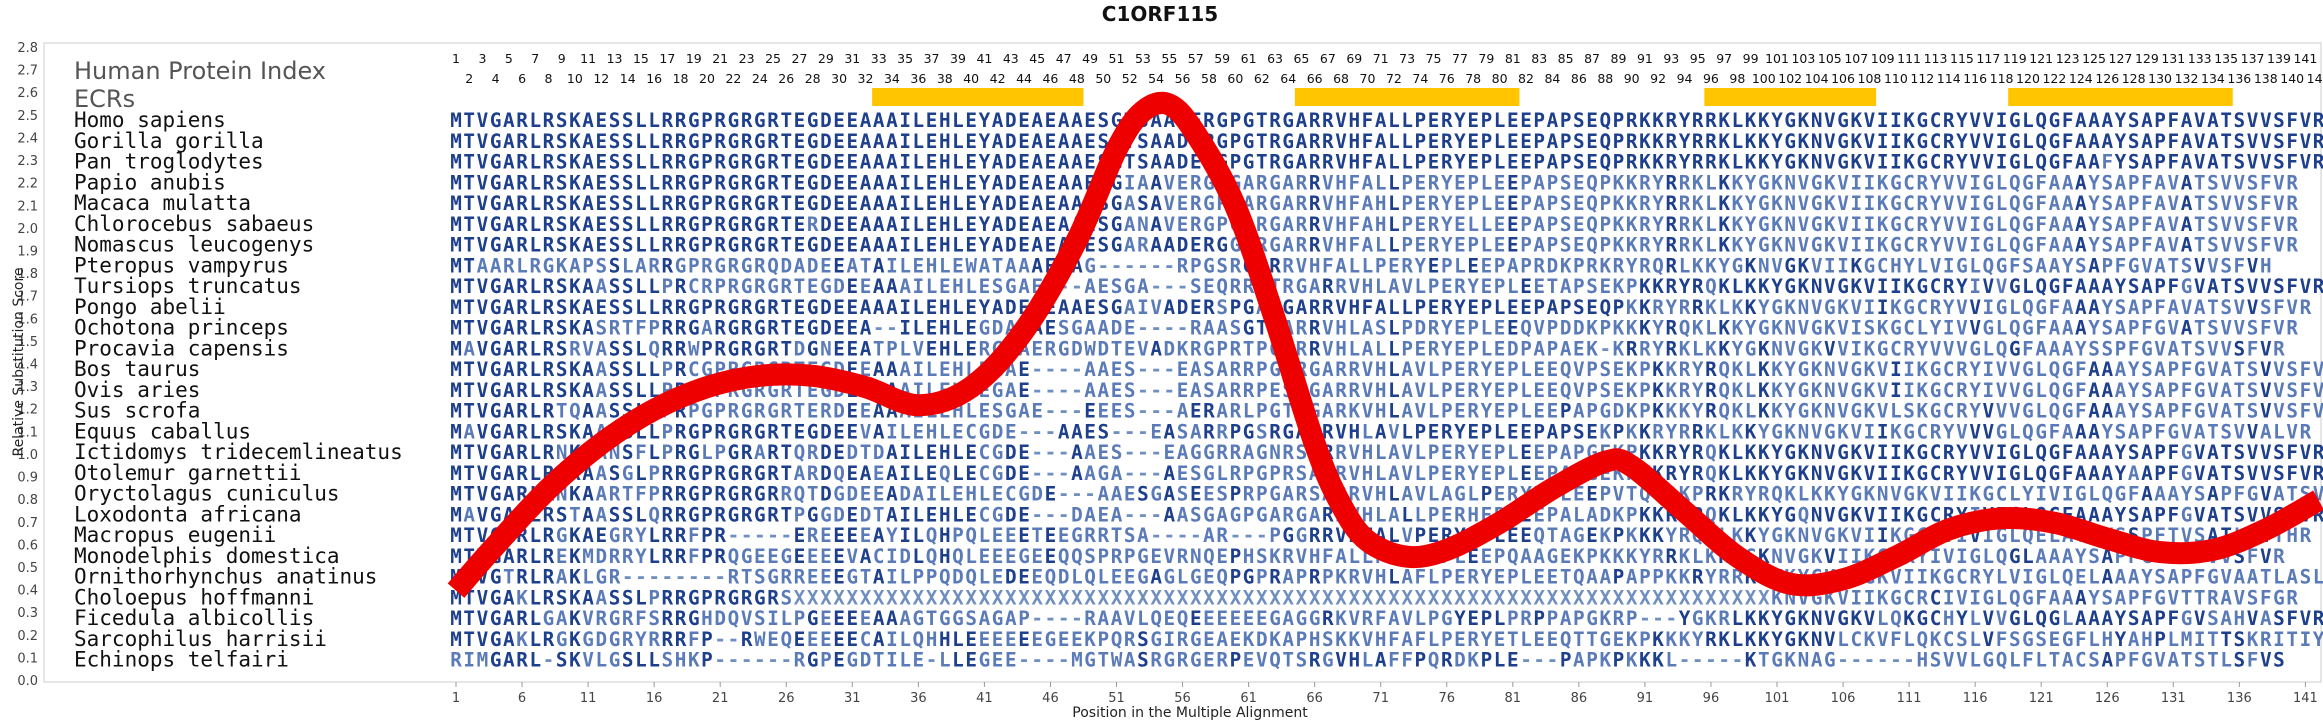 This screenshot has height=725, width=2323. I want to click on x-tick-label: 36, so click(918, 698).